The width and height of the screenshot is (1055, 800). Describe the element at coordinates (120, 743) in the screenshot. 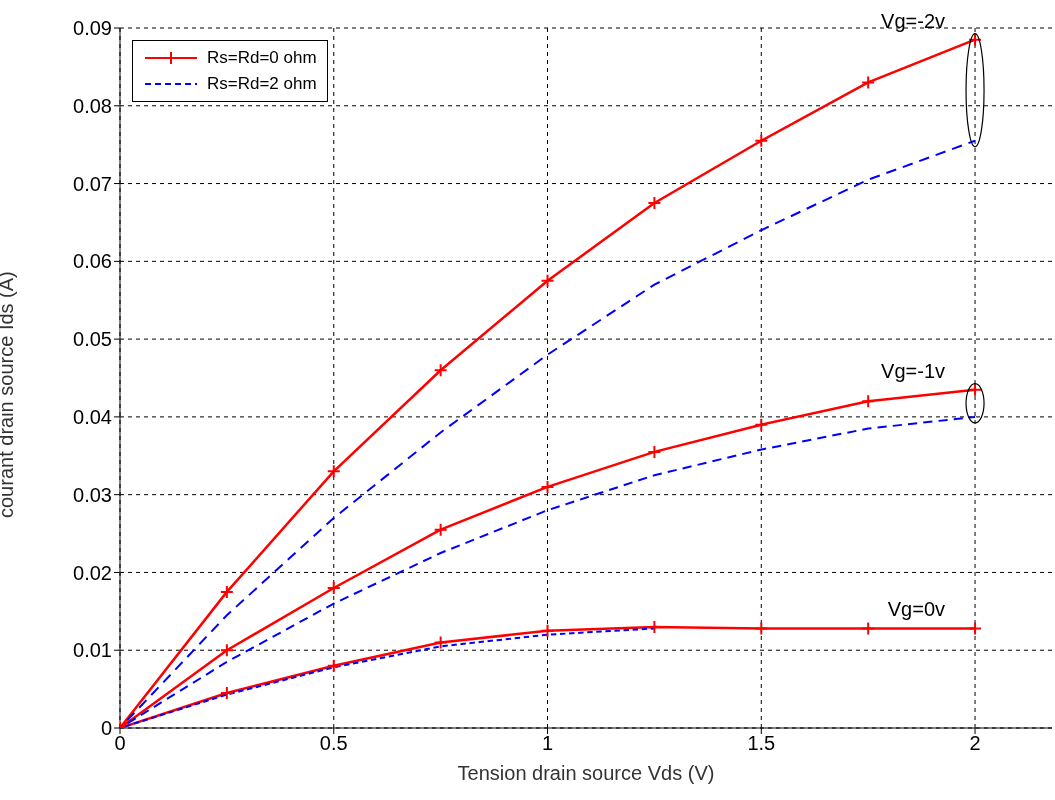

I see `x-tick-label: 0` at that location.